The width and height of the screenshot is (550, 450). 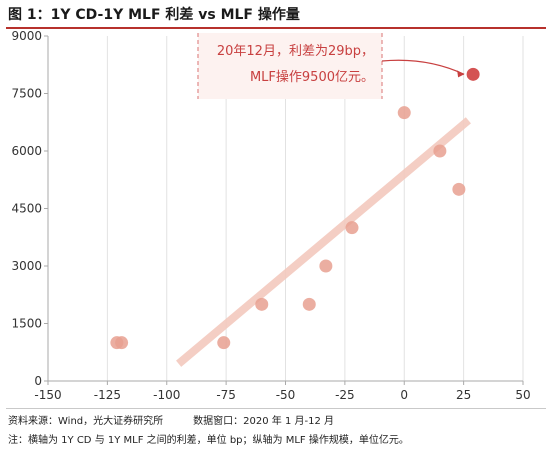 What do you see at coordinates (460, 73) in the screenshot?
I see `annotation-arrow-head` at bounding box center [460, 73].